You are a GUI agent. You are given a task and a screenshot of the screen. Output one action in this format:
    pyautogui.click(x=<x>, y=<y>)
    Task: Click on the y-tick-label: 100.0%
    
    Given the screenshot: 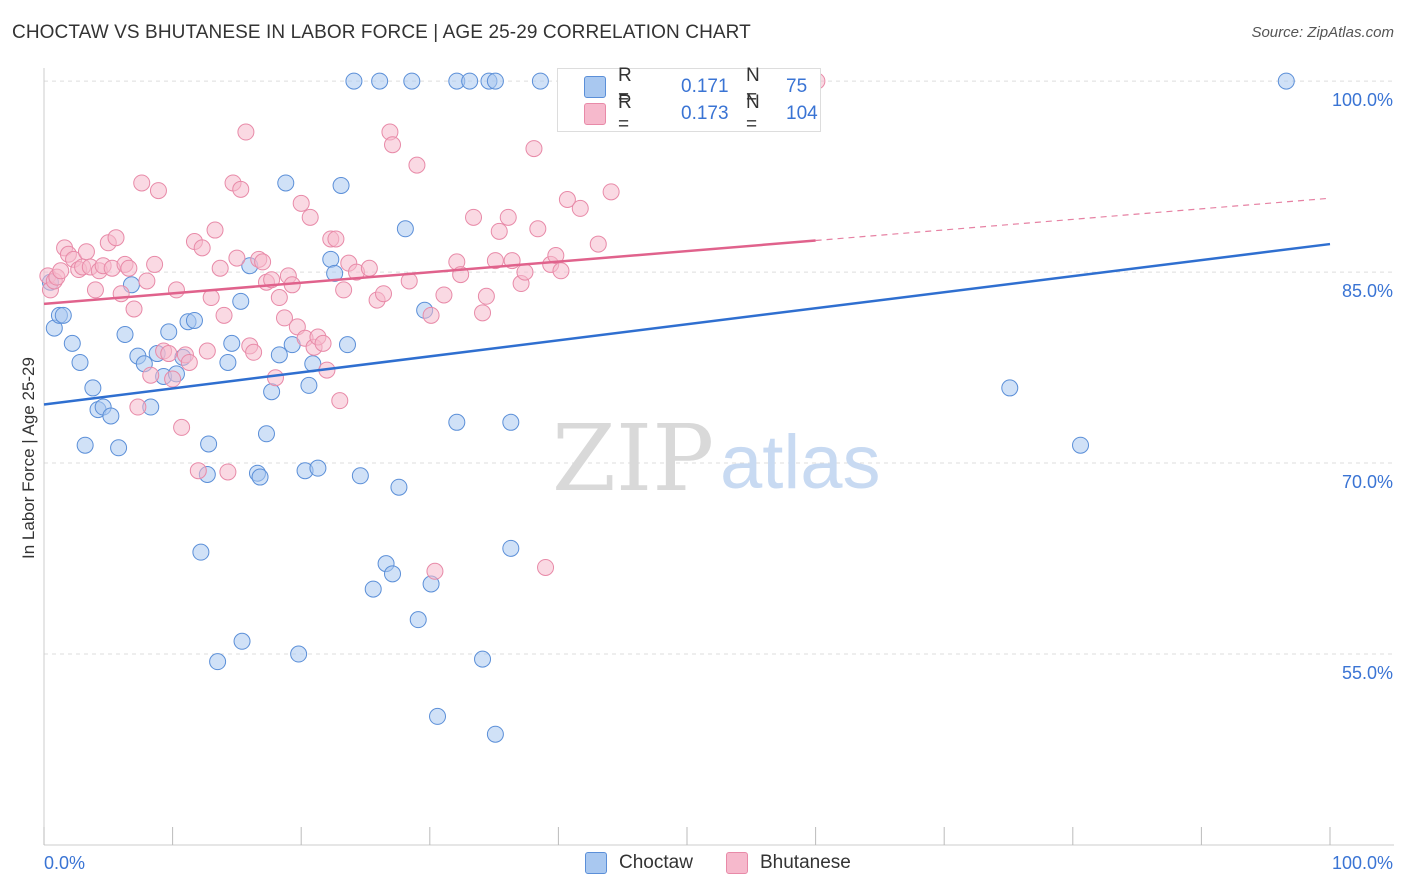 What is the action you would take?
    pyautogui.click(x=1362, y=100)
    